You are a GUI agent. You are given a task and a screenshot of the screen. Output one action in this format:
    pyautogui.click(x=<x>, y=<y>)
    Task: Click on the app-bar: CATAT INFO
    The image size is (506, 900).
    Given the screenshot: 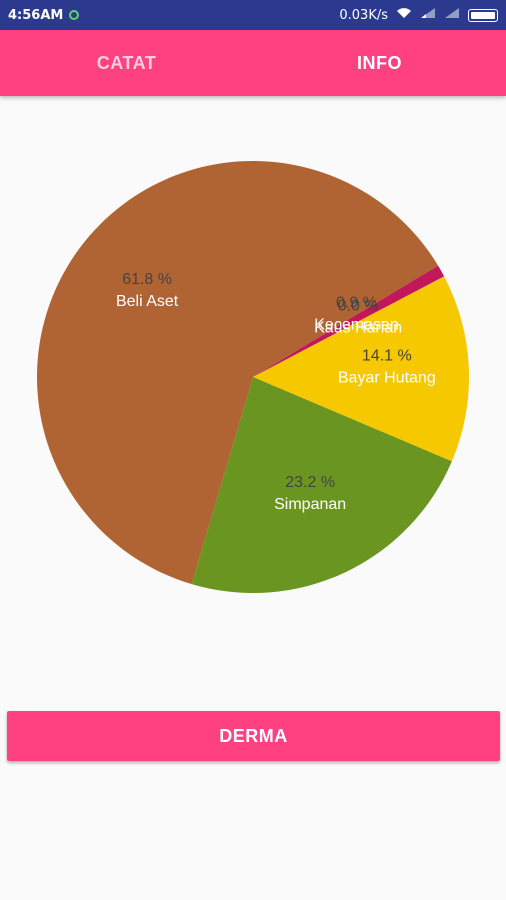 What is the action you would take?
    pyautogui.click(x=253, y=63)
    